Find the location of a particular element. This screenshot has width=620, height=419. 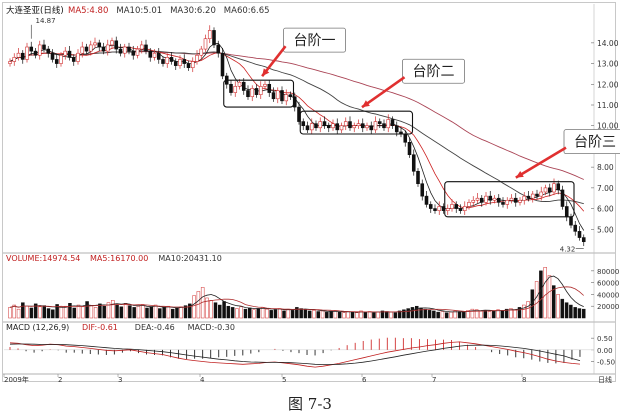

x-axis-label: 5 is located at coordinates (284, 380).